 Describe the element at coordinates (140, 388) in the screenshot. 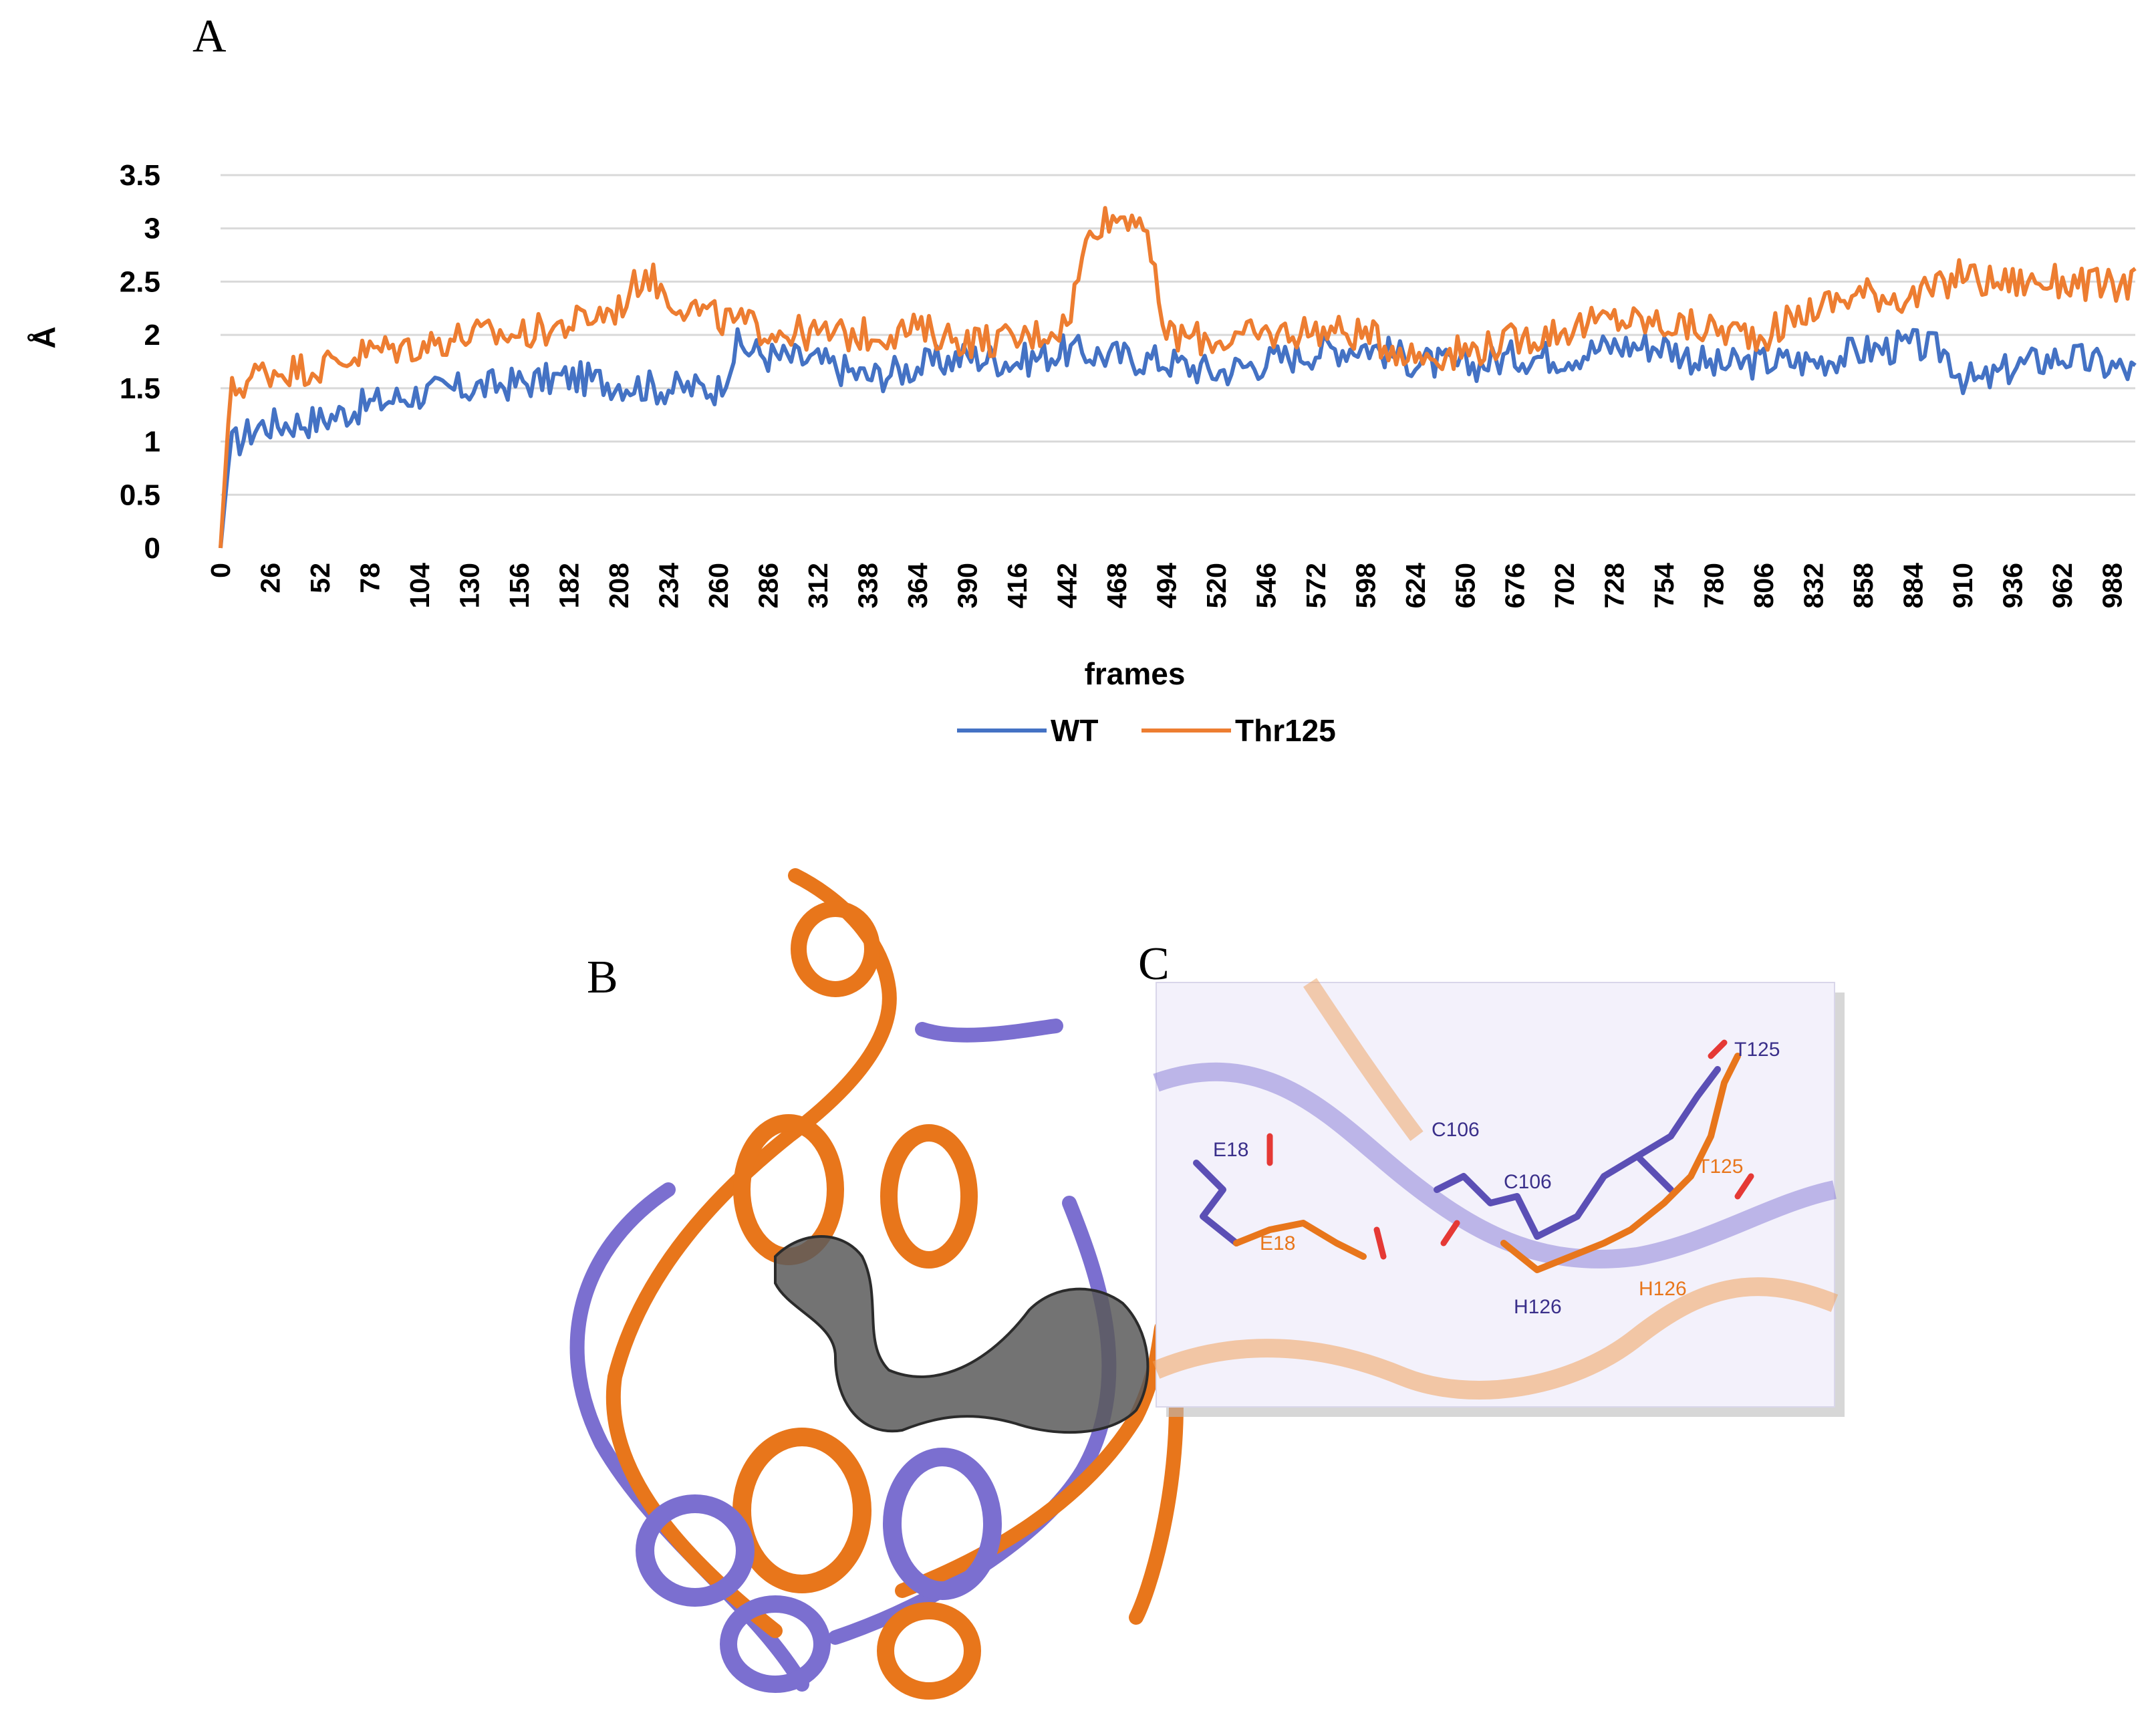

I see `y-tick-label: 1.5` at that location.